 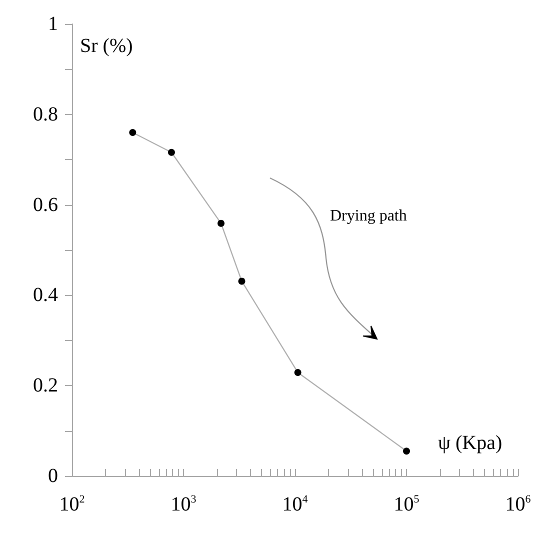 I want to click on y-tick-label: 0.6, so click(x=45, y=205).